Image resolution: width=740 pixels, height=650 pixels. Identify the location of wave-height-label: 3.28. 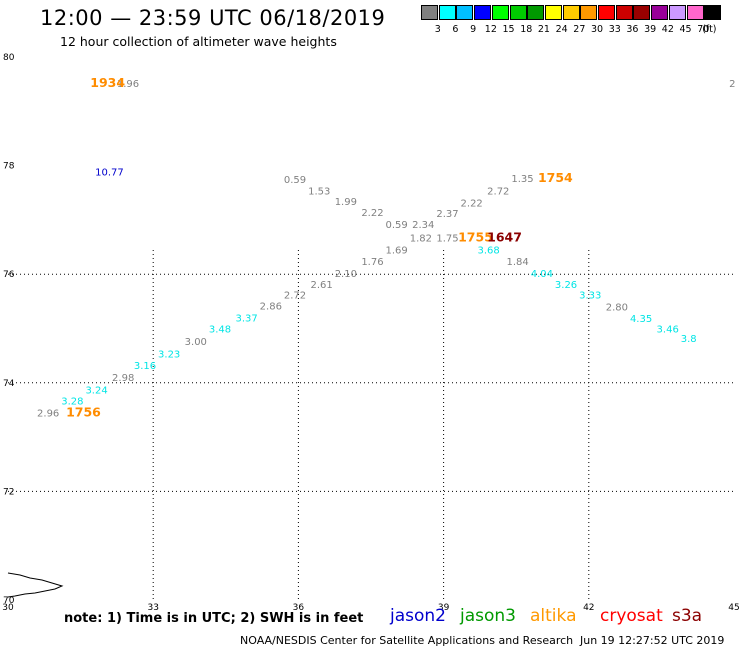
(72, 402).